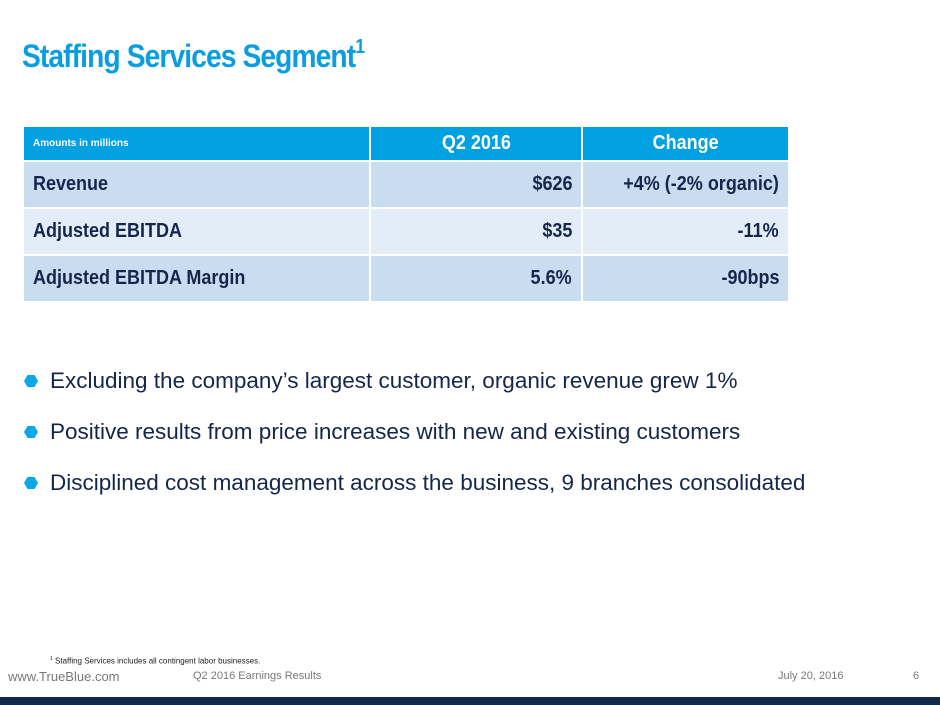 The width and height of the screenshot is (940, 705). What do you see at coordinates (551, 278) in the screenshot?
I see `row-value-text: 5.6%` at bounding box center [551, 278].